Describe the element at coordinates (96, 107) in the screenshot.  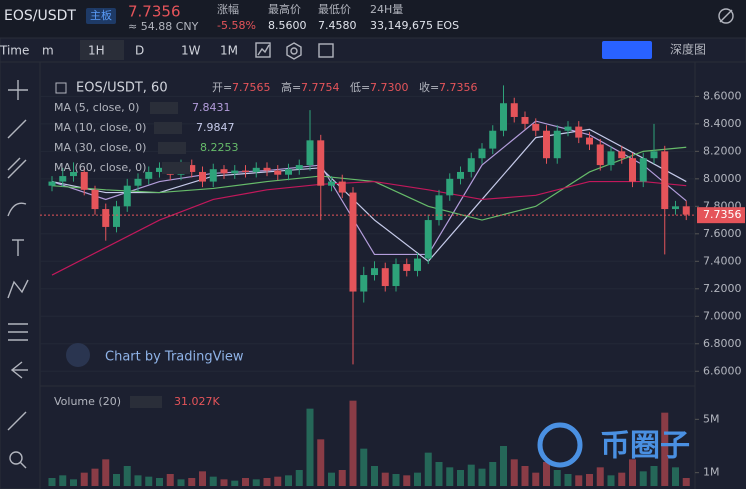
I see `ma-legend-name: MA (5, close, 0)` at that location.